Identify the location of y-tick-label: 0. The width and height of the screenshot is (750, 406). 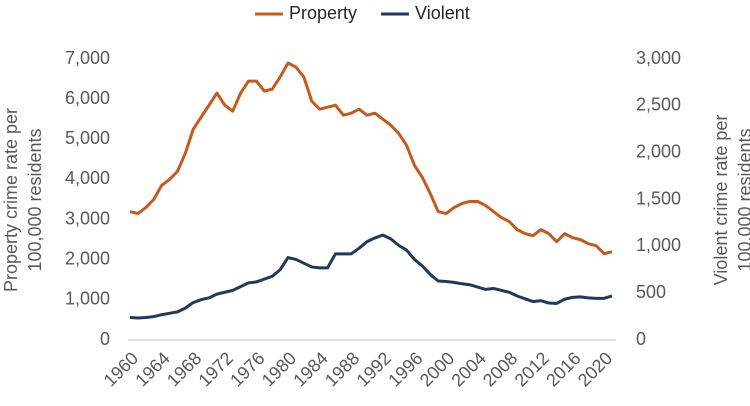
(105, 339).